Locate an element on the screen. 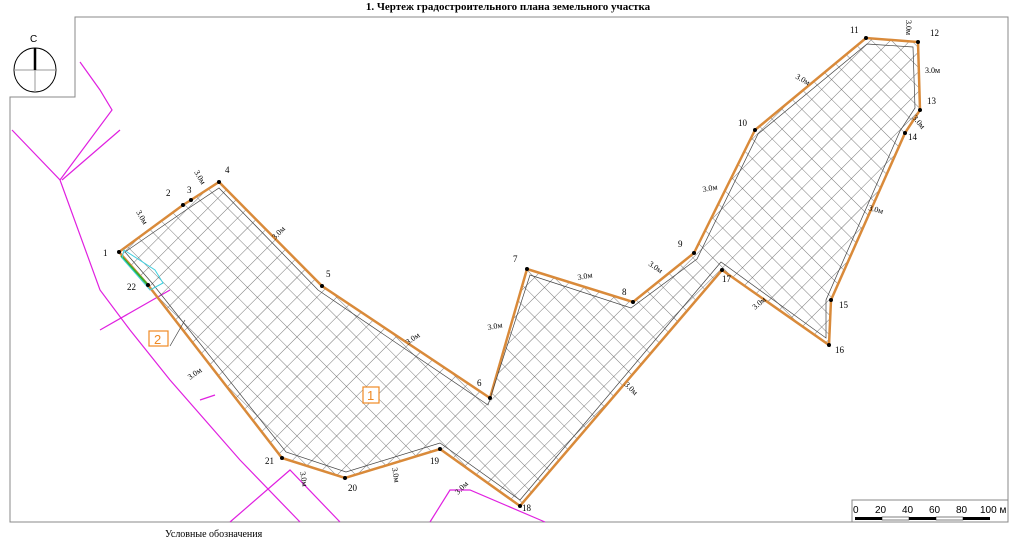 The height and width of the screenshot is (540, 1016). svg-text: 40 is located at coordinates (908, 510).